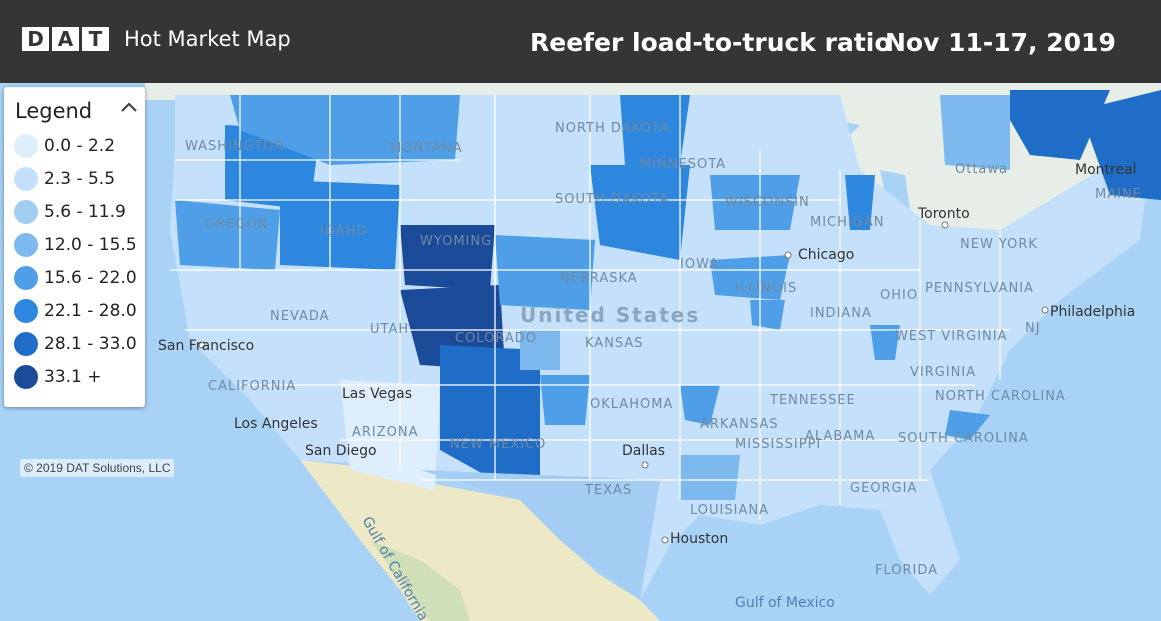 The width and height of the screenshot is (1161, 621). I want to click on city-label: Las Vegas, so click(377, 394).